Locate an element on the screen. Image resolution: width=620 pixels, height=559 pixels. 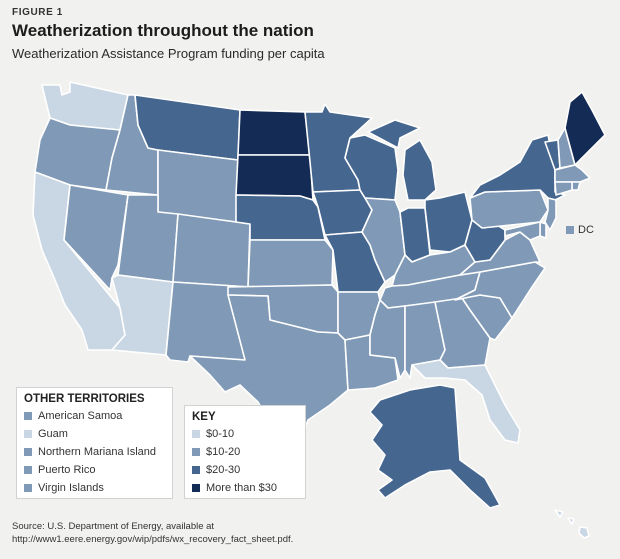
other-territories-heading: OTHER TERRITORIES is located at coordinates (84, 399).